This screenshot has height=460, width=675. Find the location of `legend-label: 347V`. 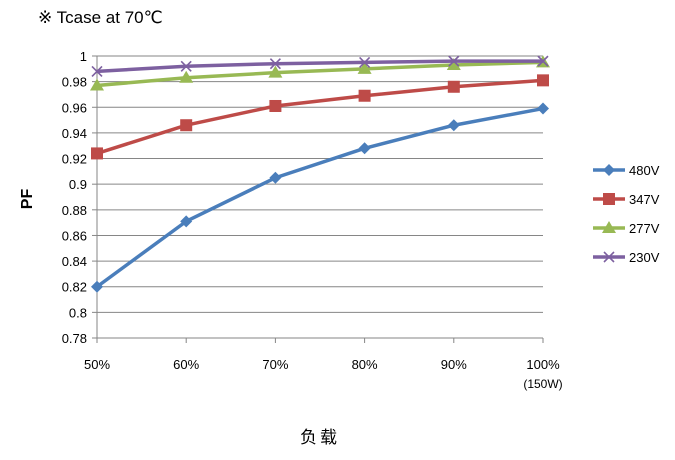

legend-label: 347V is located at coordinates (644, 199).